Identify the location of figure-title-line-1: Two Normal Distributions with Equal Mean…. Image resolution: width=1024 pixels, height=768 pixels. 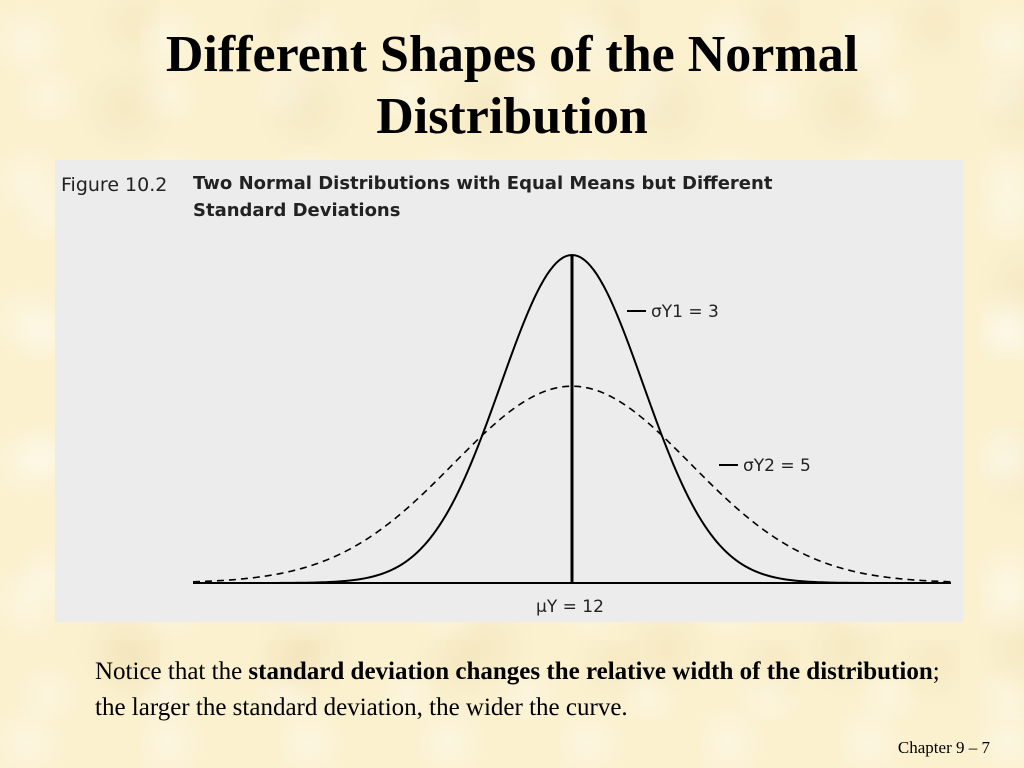
(483, 183).